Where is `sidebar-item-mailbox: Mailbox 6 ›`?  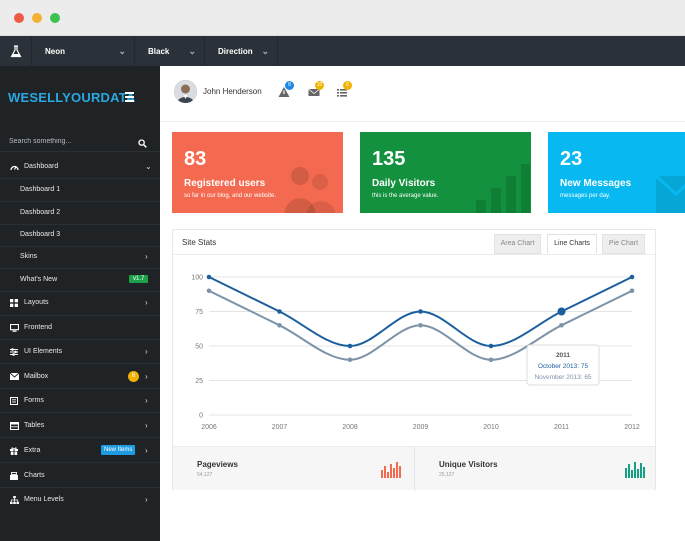
sidebar-item-mailbox: Mailbox 6 › is located at coordinates (80, 377).